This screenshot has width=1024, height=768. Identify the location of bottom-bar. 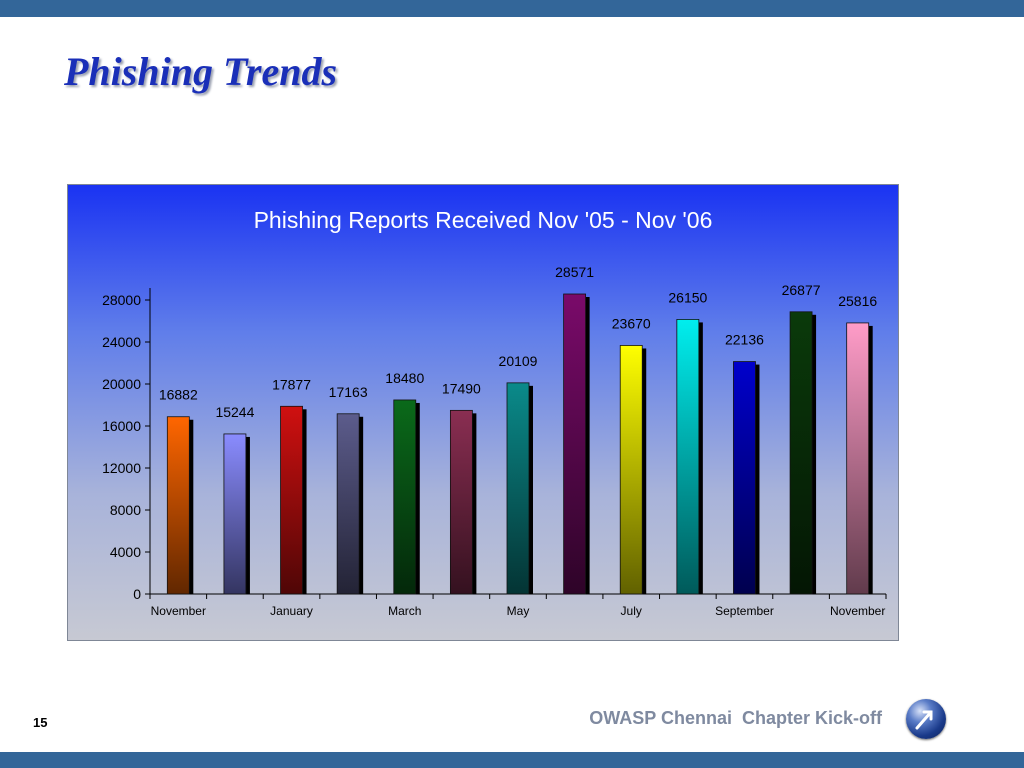
(512, 760).